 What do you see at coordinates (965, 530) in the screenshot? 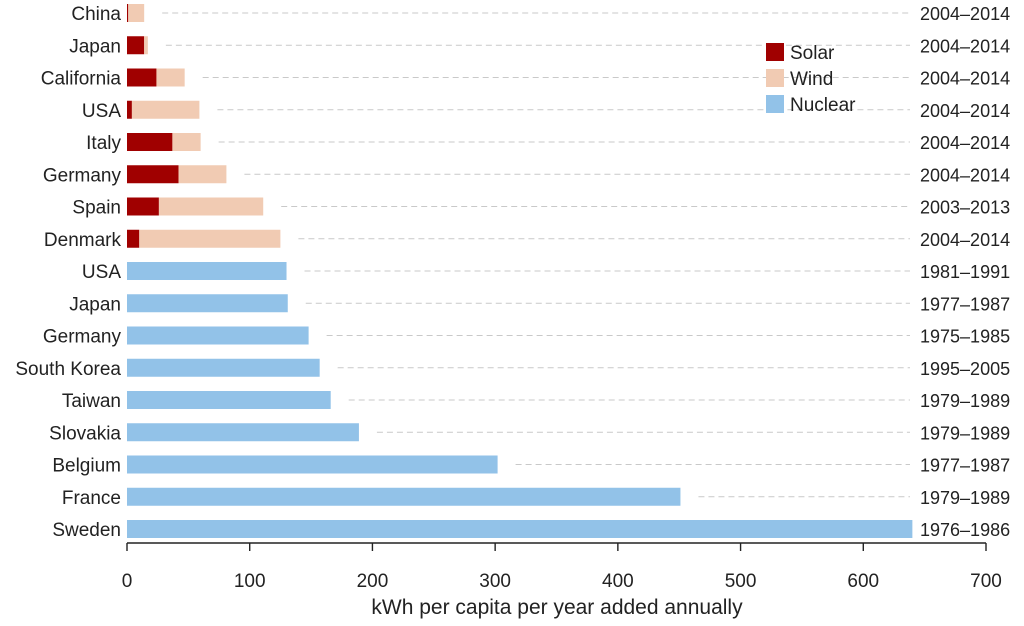
I see `period-label: 1976–1986` at bounding box center [965, 530].